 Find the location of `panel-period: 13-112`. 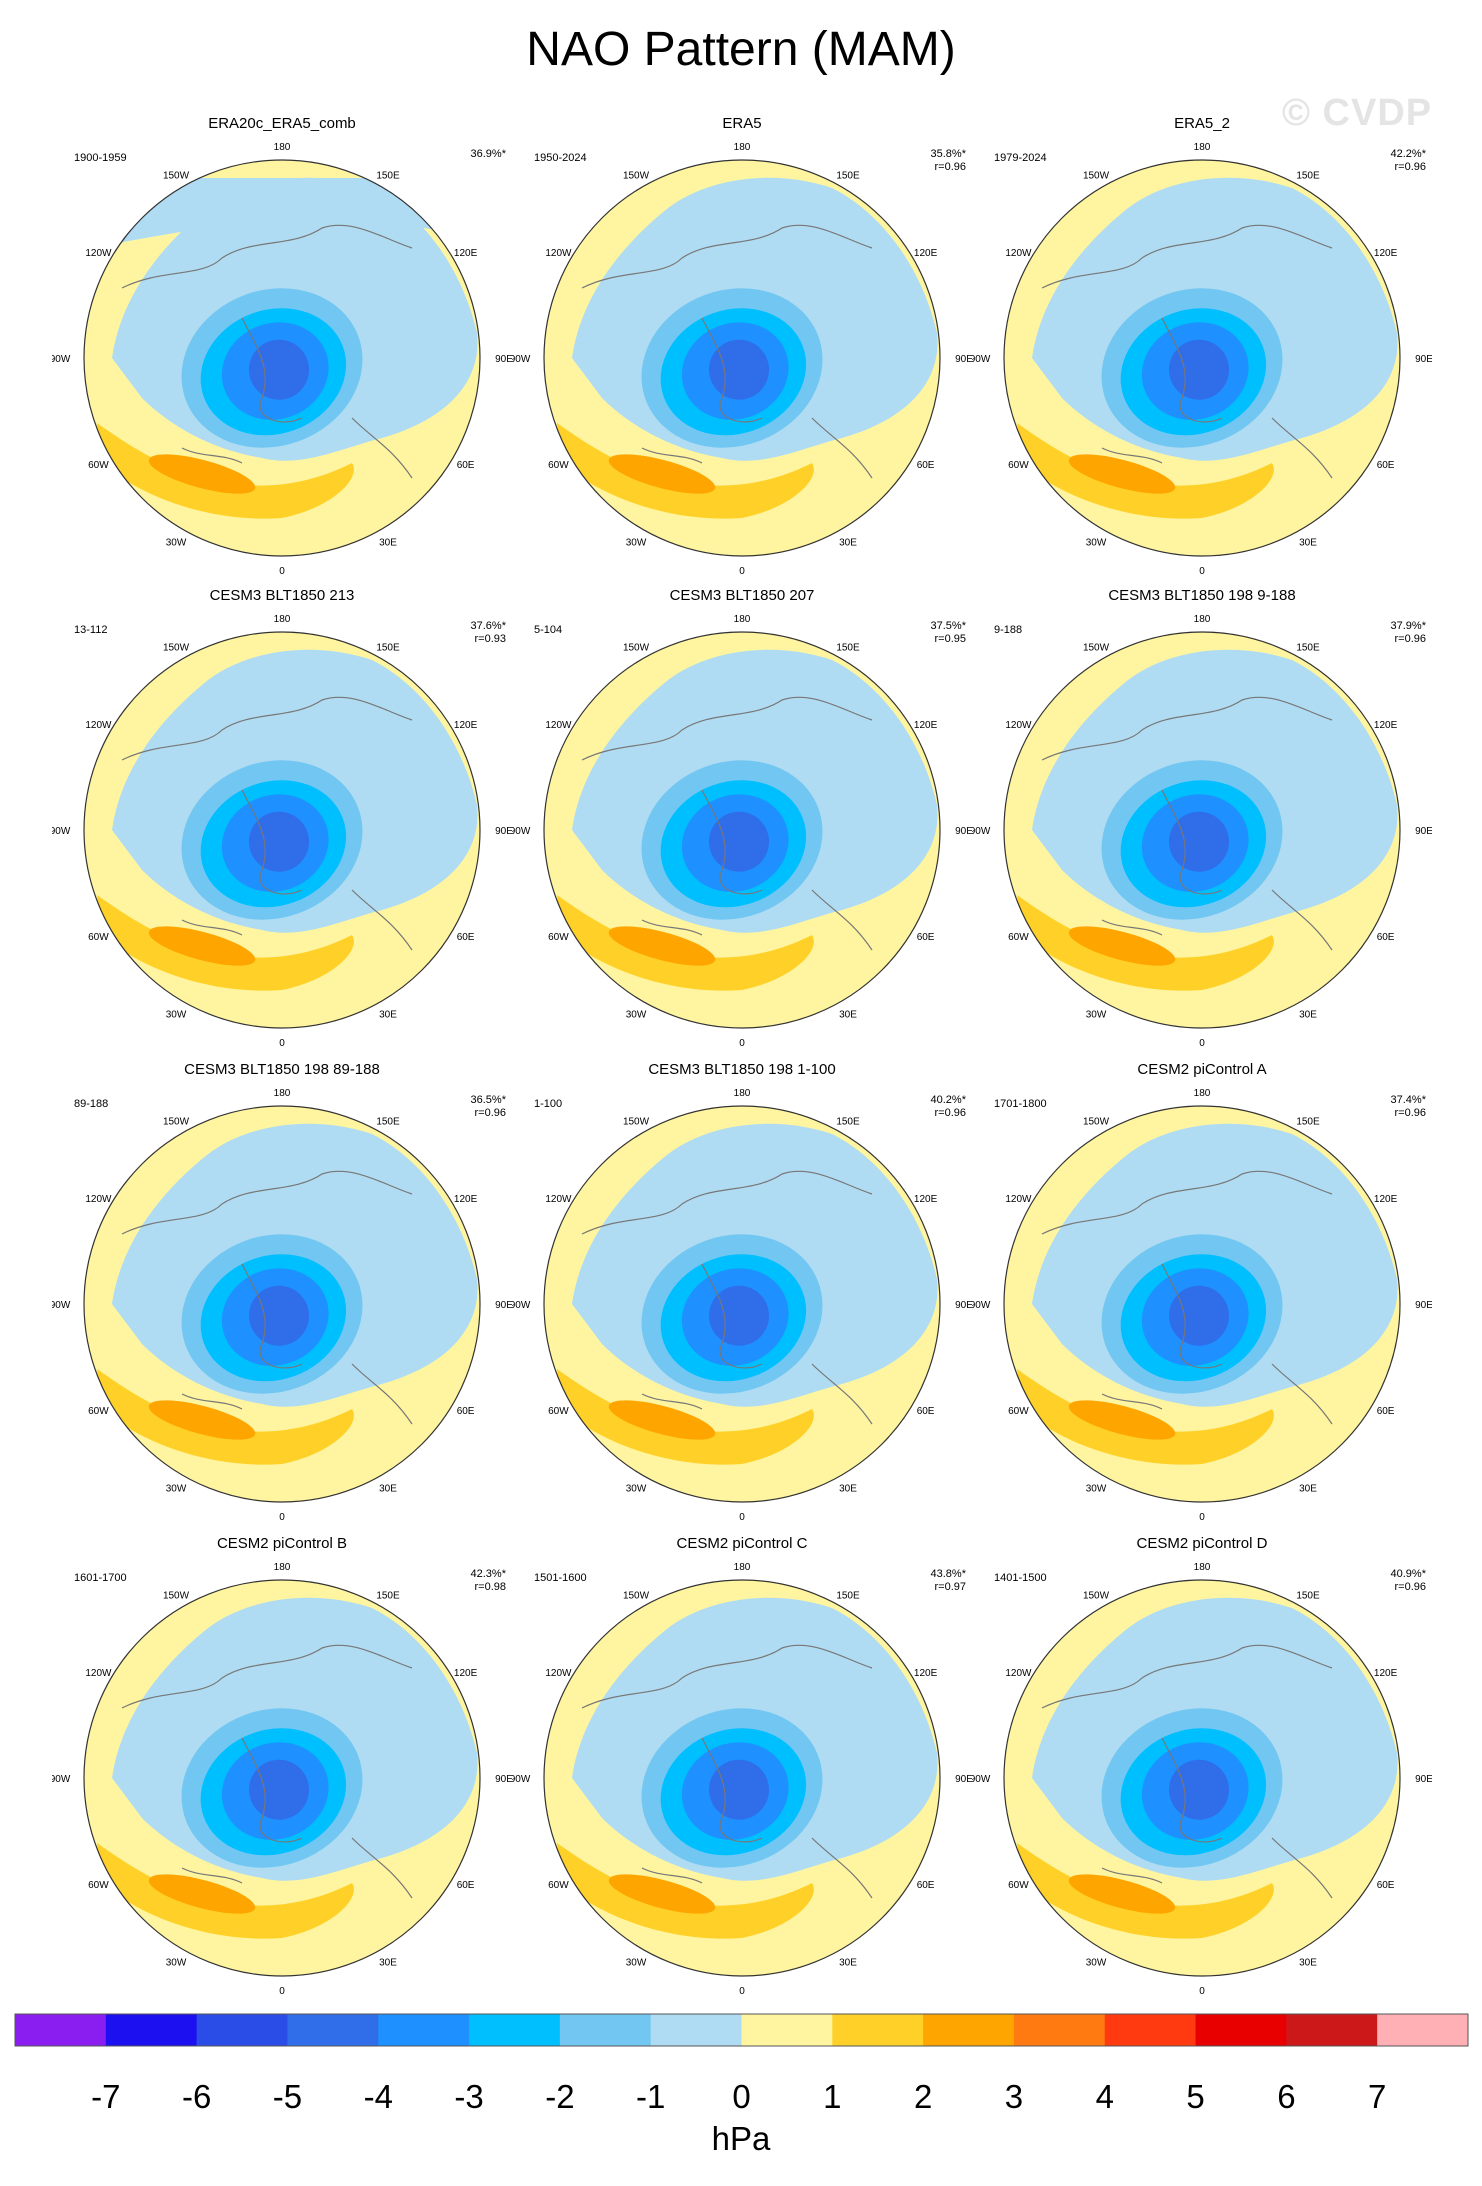

panel-period: 13-112 is located at coordinates (91, 630).